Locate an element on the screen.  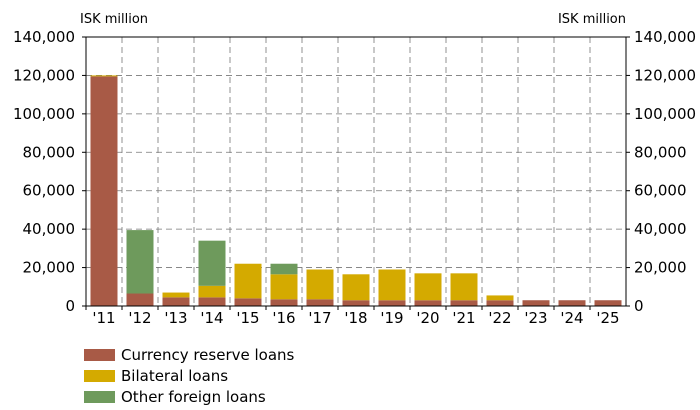
x-tick-label: '21 is located at coordinates (463, 318).